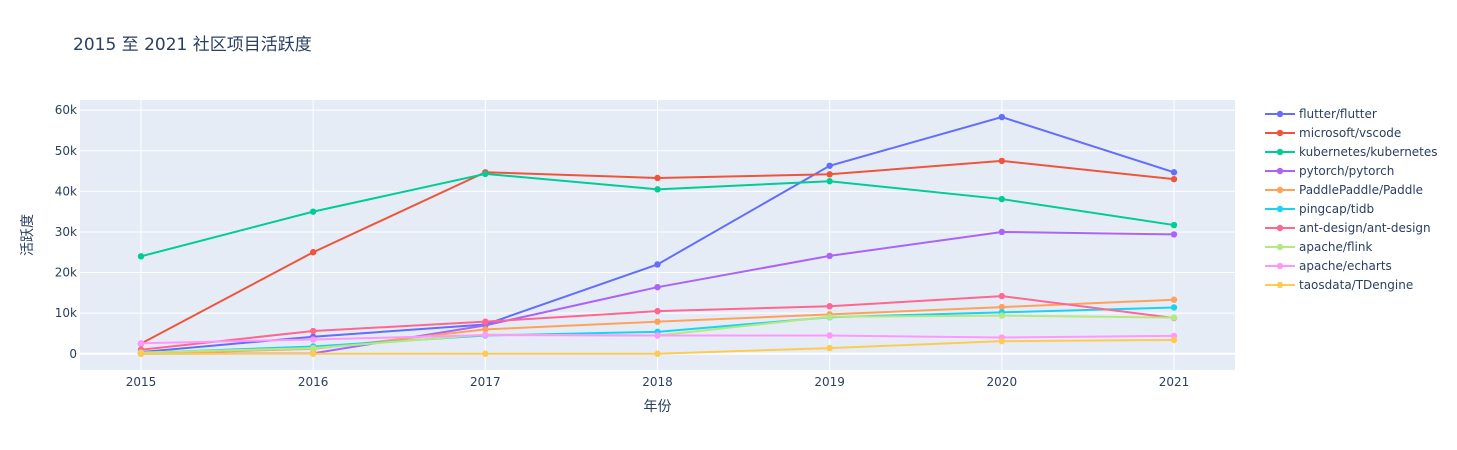 The height and width of the screenshot is (450, 1457). What do you see at coordinates (1365, 228) in the screenshot?
I see `legend-label: ant-design/ant-design` at bounding box center [1365, 228].